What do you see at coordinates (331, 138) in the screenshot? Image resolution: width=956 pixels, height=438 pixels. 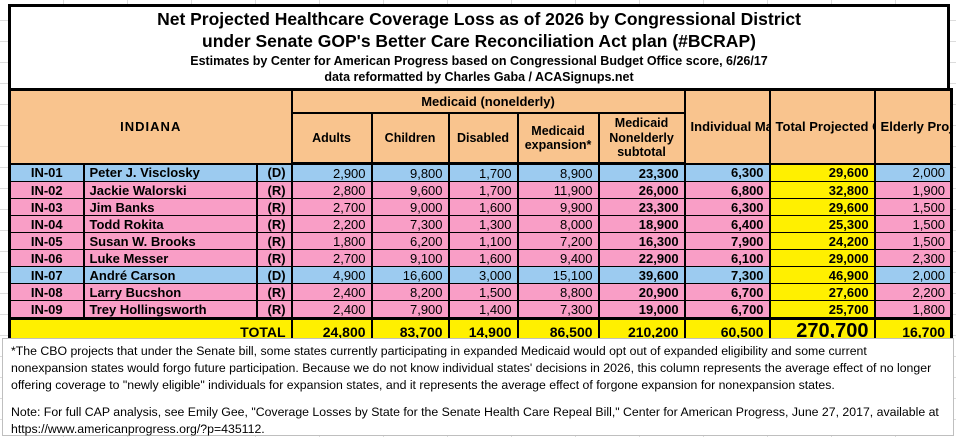 I see `col-header-adults: Adults` at bounding box center [331, 138].